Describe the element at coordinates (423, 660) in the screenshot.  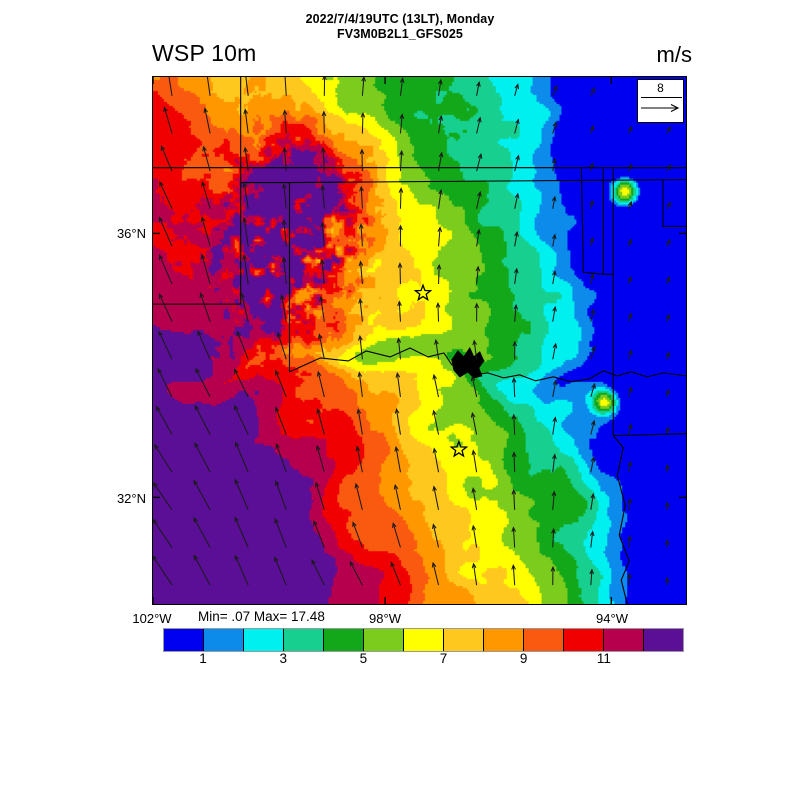
I see `colorbar-tick-labels: 1 3 5 7 9 11` at that location.